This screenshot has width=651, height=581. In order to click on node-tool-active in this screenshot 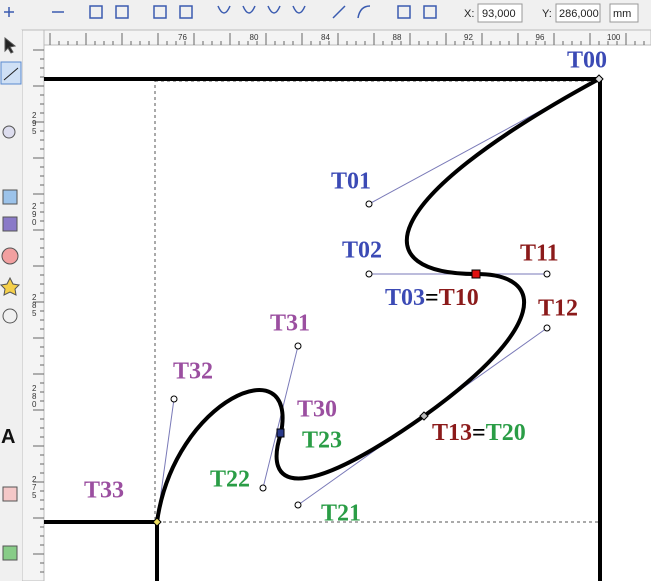, I will do `click(11, 73)`.